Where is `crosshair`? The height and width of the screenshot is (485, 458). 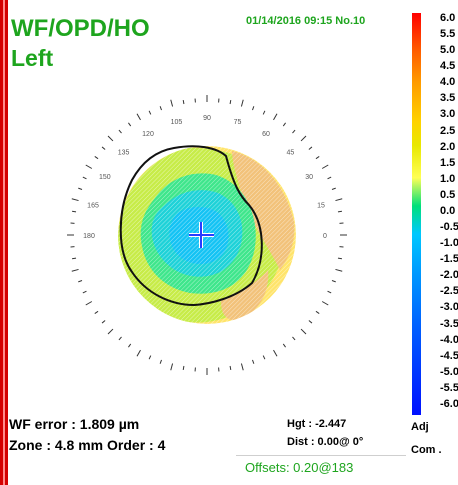
crosshair is located at coordinates (201, 235).